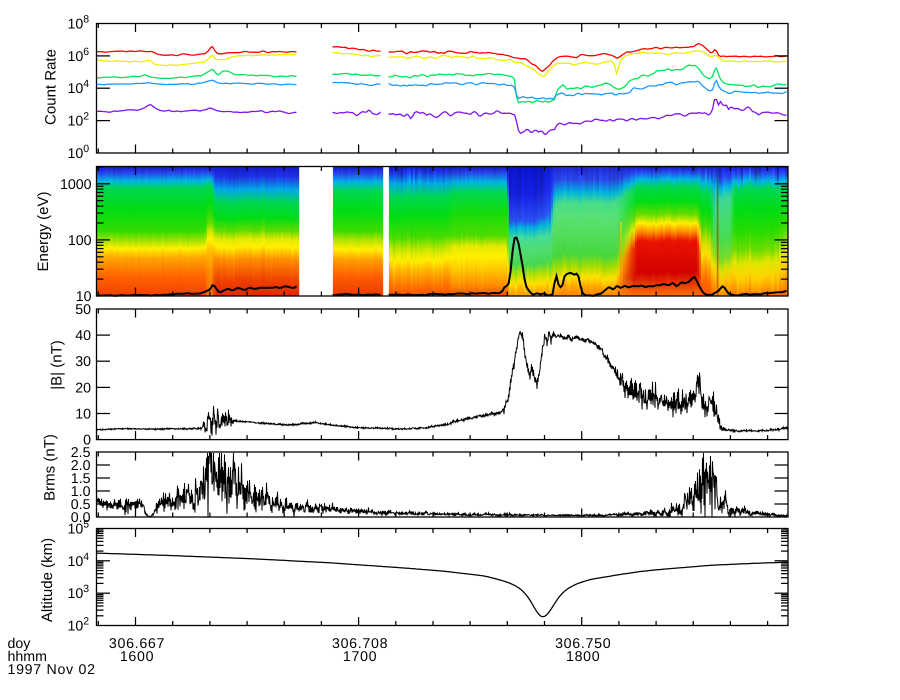 The width and height of the screenshot is (900, 700). What do you see at coordinates (57, 364) in the screenshot?
I see `svg-text: |B| (nT)` at bounding box center [57, 364].